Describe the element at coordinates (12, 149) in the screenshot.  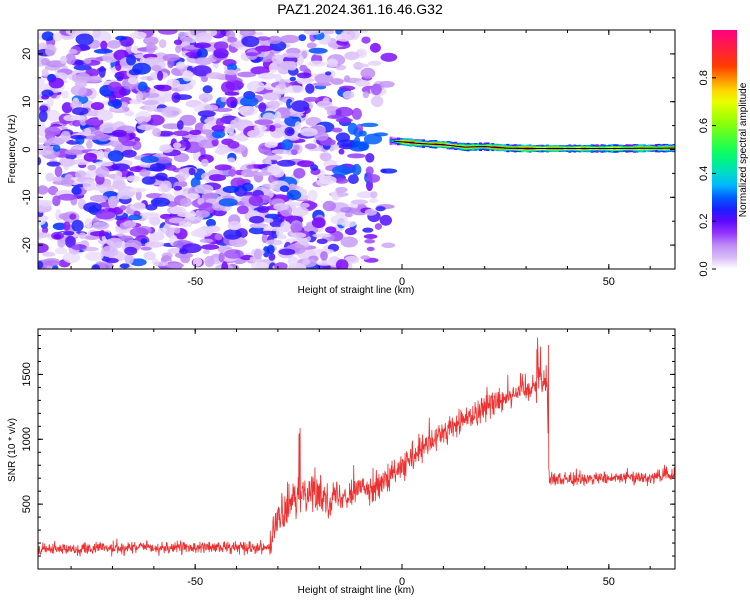
I see `spectrogram-y-axis-label: Frequency (Hz)` at that location.